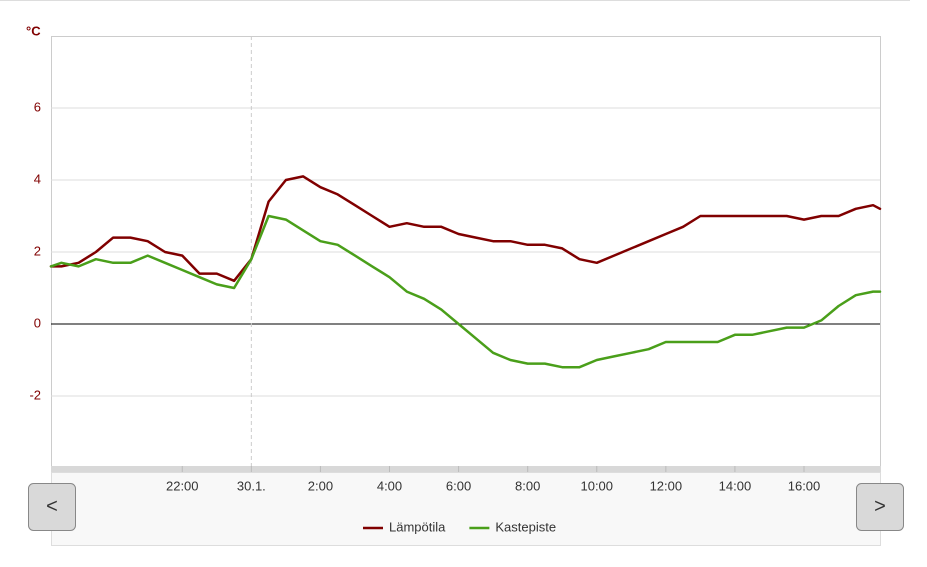  I want to click on next-button, so click(880, 507).